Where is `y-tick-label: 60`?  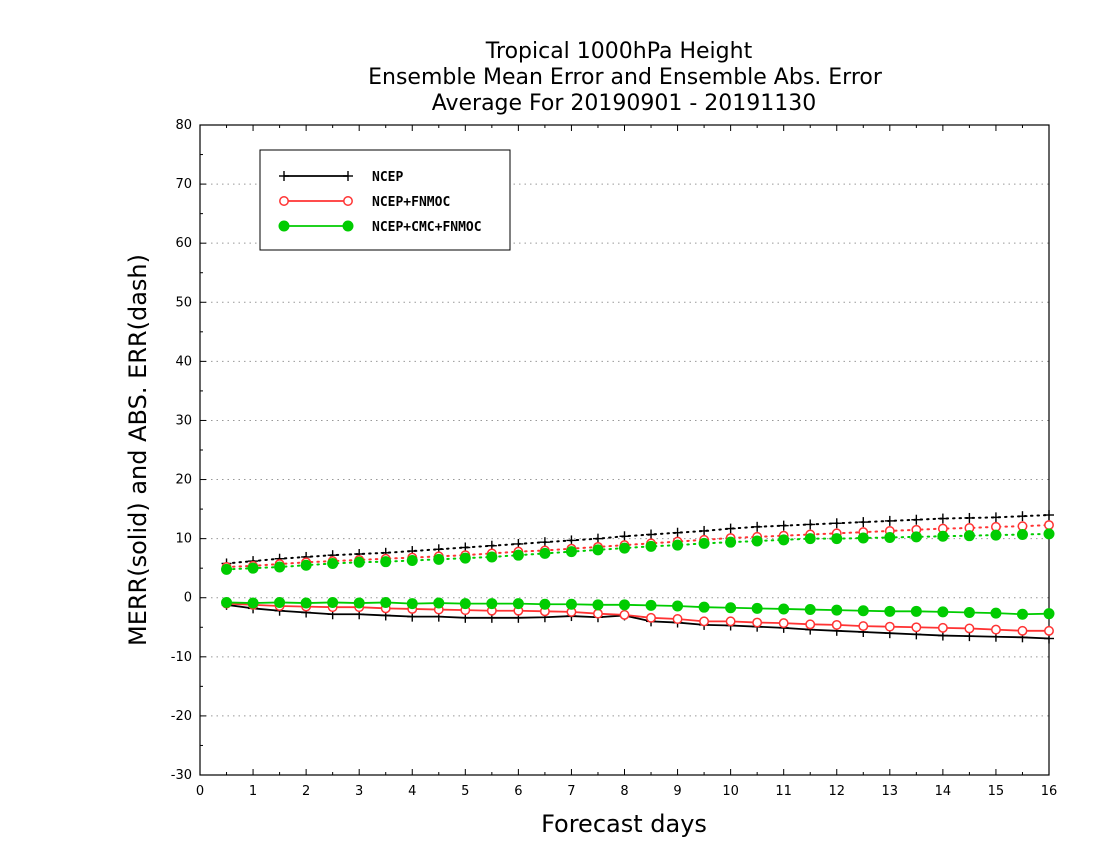
y-tick-label: 60 is located at coordinates (183, 243).